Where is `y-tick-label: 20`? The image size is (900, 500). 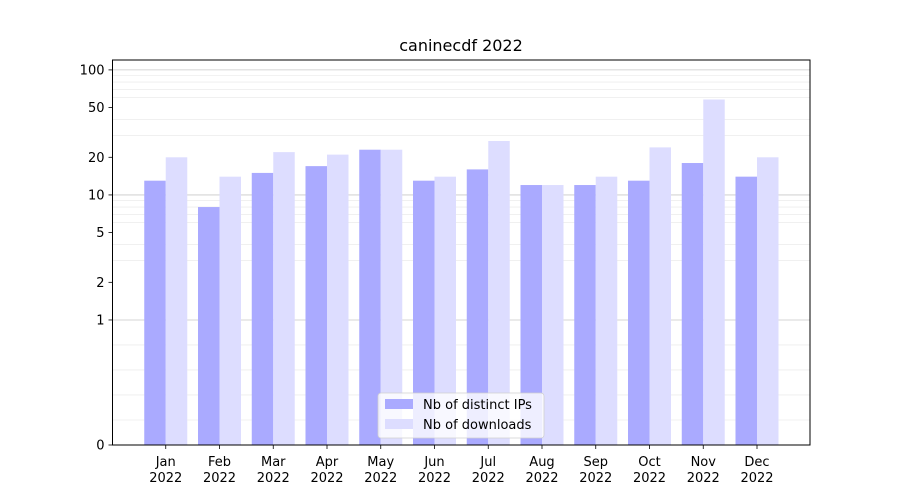
y-tick-label: 20 is located at coordinates (96, 158).